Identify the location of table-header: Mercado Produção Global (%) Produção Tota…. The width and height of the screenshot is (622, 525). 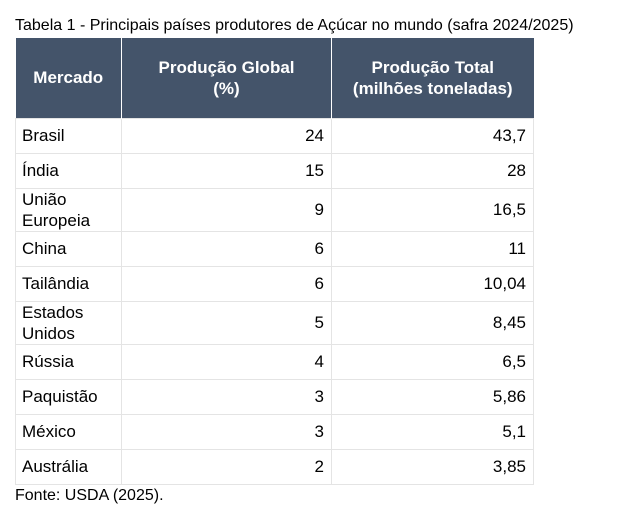
(274, 78).